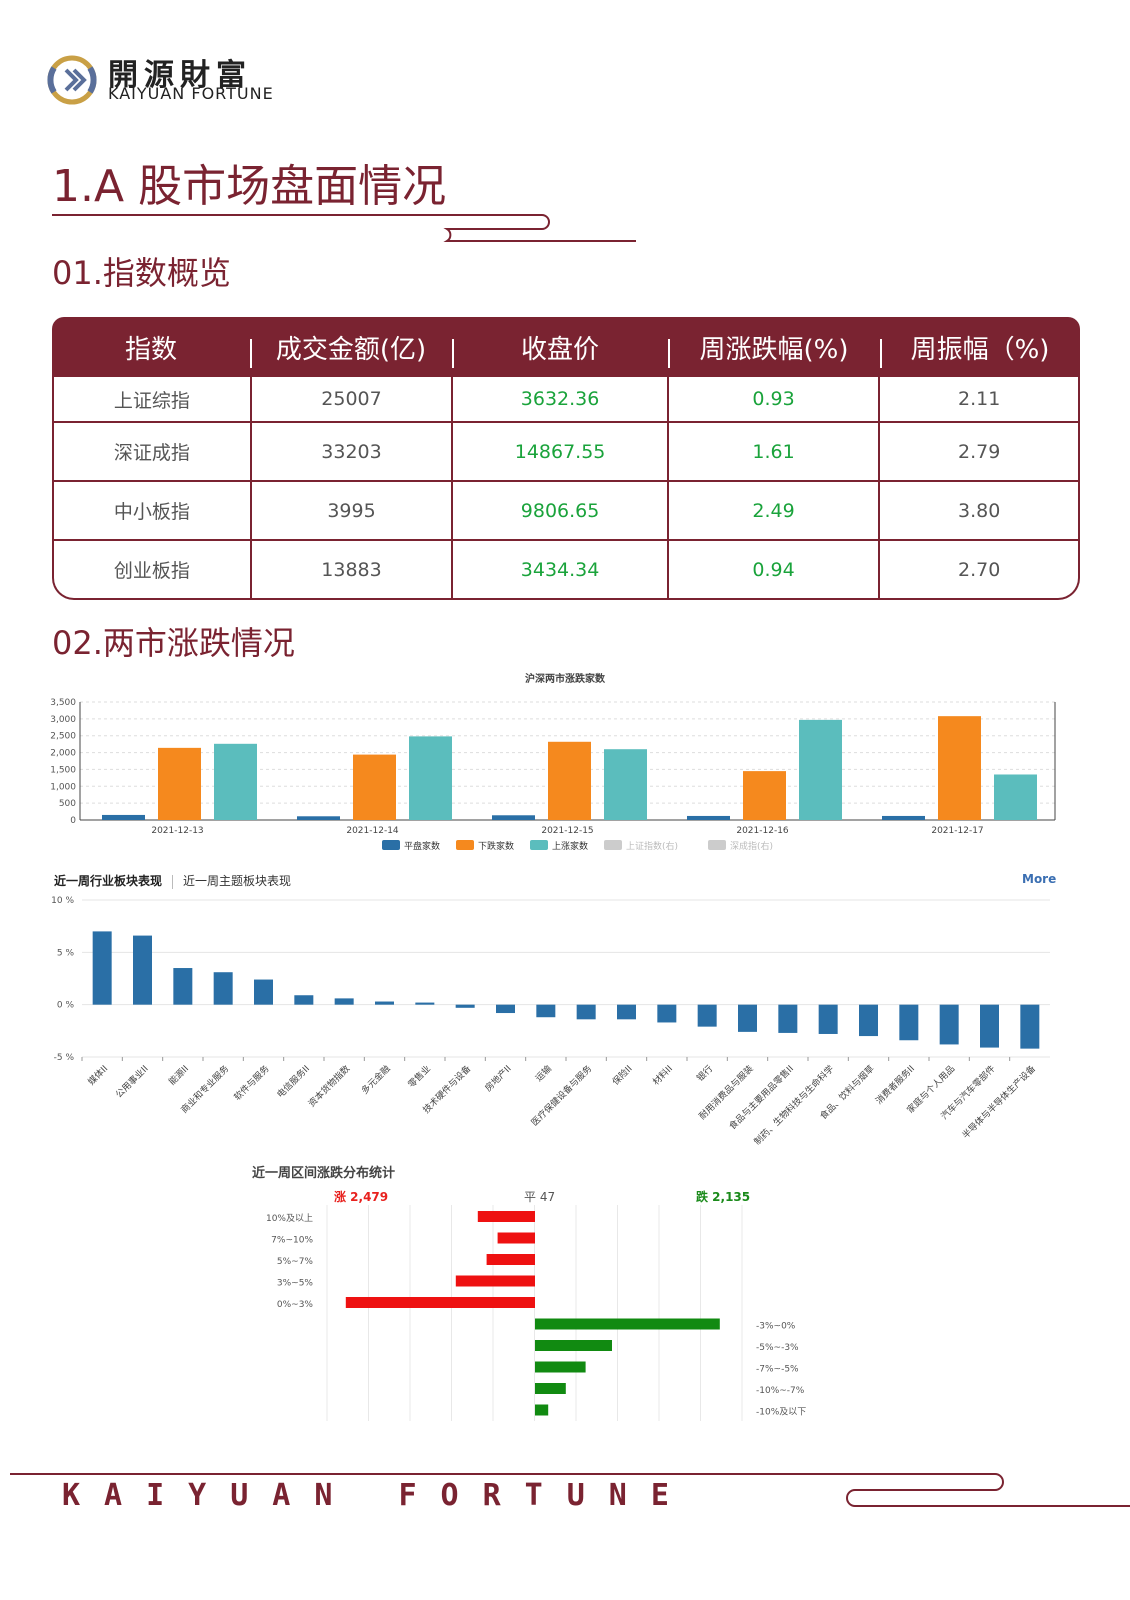  I want to click on legend-label: 上涨家数, so click(570, 846).